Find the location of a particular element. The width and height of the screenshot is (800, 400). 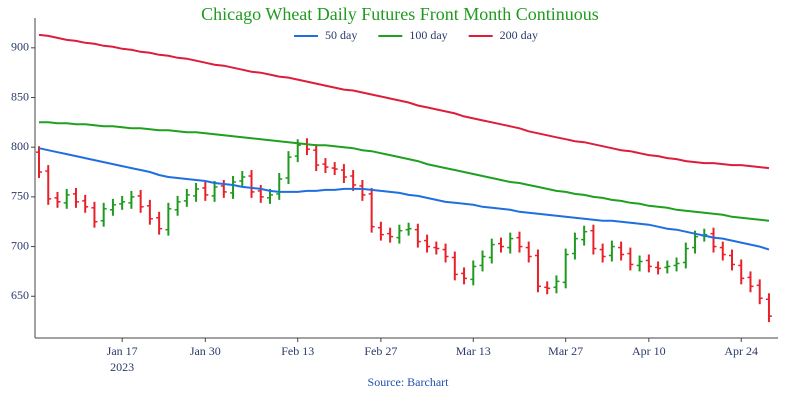

x-tick-label: Jan 30 is located at coordinates (205, 351).